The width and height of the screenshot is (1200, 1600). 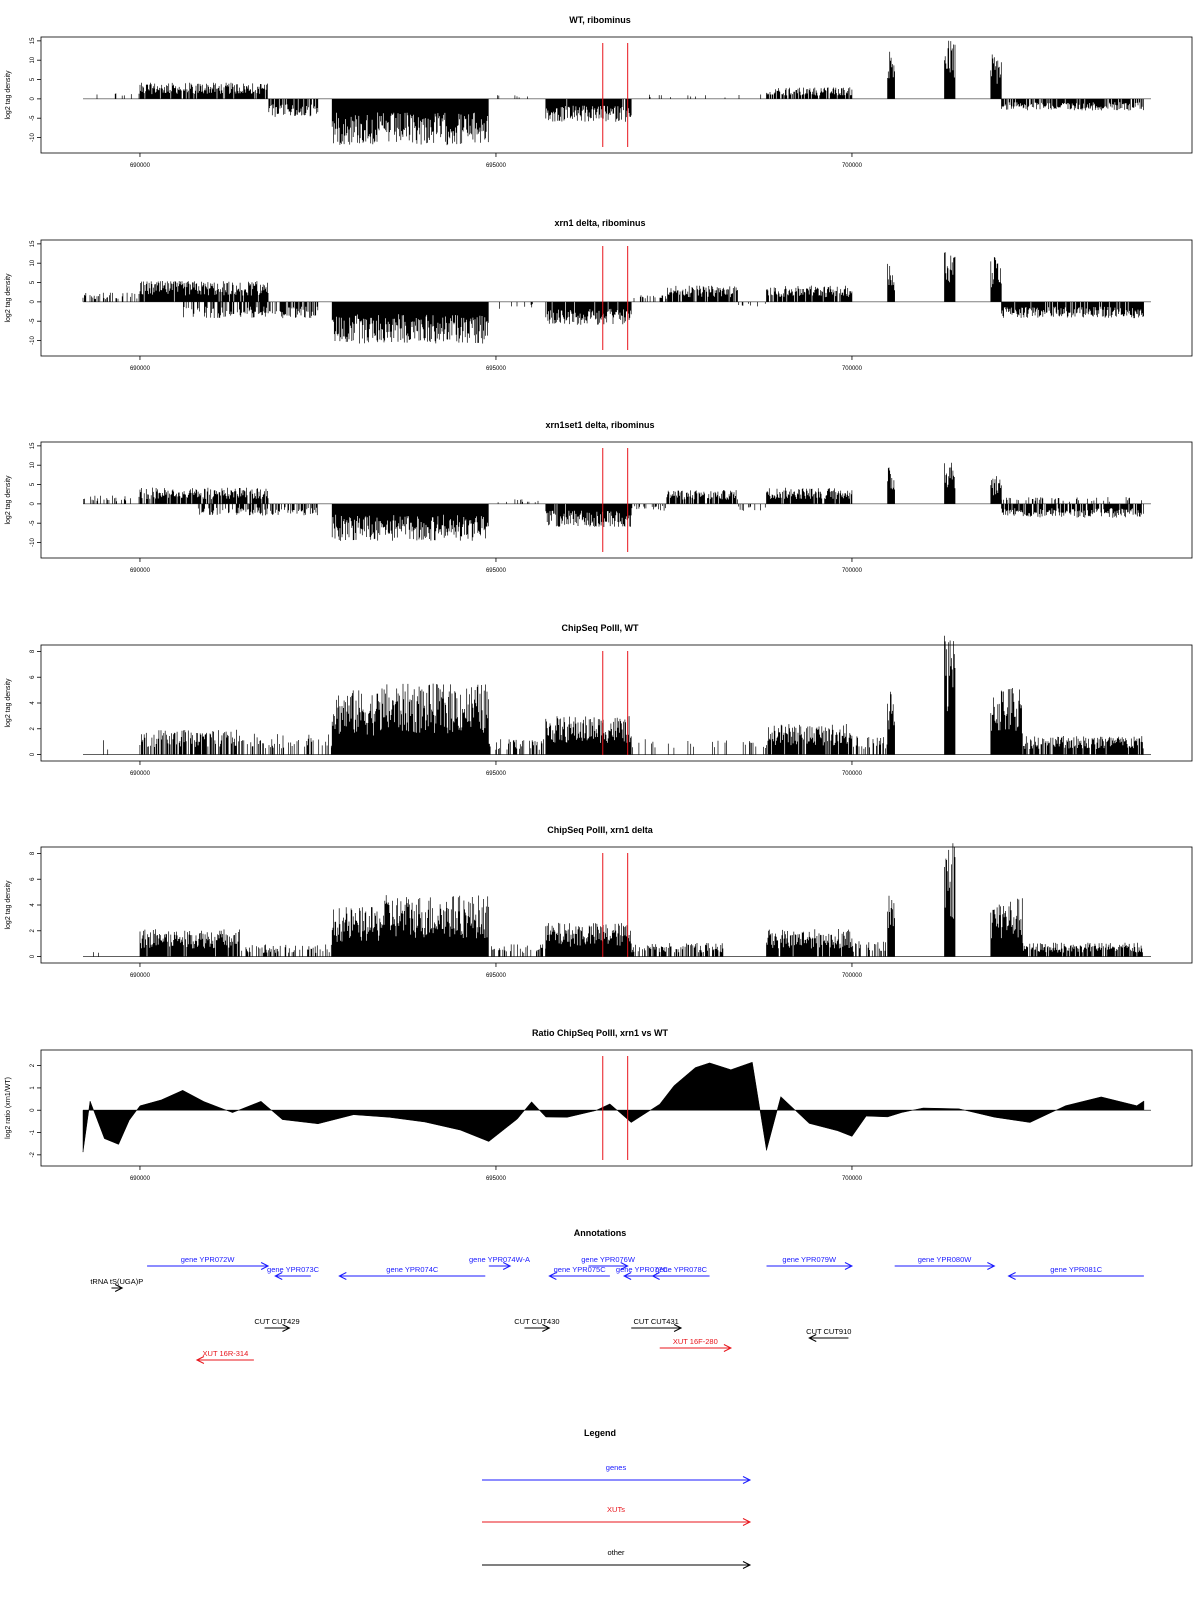 I want to click on feature-label: CUT CUT429, so click(x=276, y=1321).